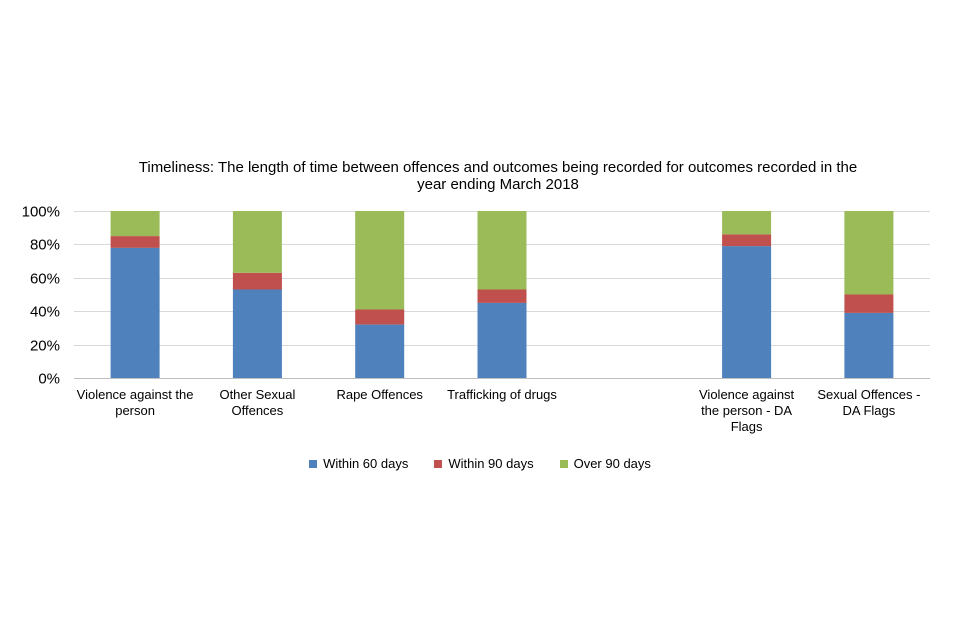  What do you see at coordinates (491, 463) in the screenshot?
I see `legend-label-within-90: Within 90 days` at bounding box center [491, 463].